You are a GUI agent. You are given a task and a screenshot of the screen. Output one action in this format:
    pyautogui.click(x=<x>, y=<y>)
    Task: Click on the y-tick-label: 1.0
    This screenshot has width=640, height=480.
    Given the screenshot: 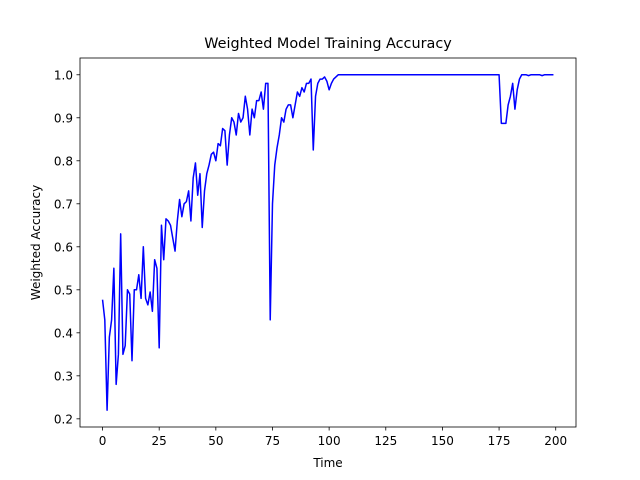 What is the action you would take?
    pyautogui.click(x=63, y=75)
    